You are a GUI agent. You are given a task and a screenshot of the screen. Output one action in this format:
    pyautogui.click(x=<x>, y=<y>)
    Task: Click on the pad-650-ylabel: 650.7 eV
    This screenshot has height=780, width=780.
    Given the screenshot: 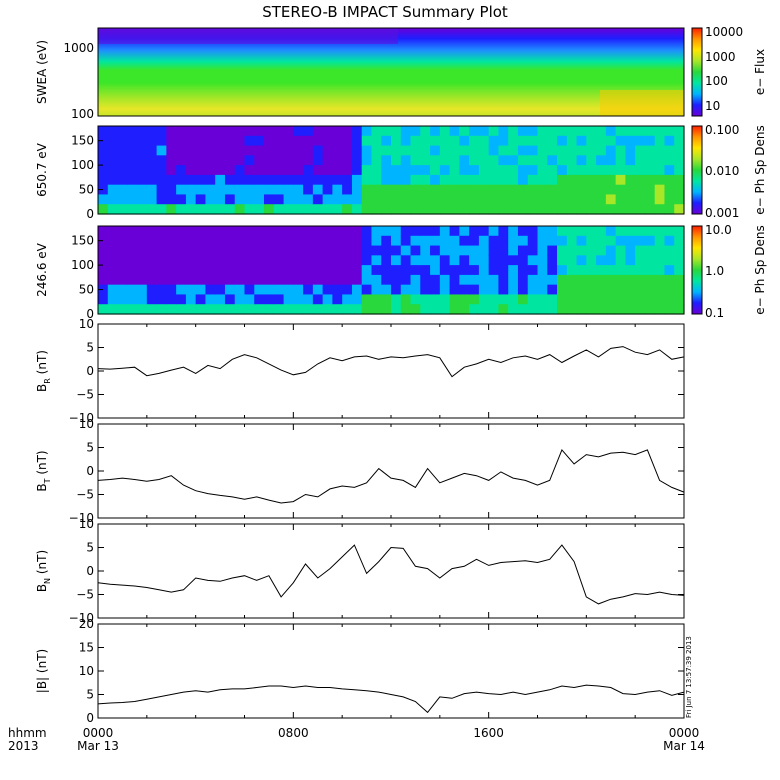 What is the action you would take?
    pyautogui.click(x=42, y=169)
    